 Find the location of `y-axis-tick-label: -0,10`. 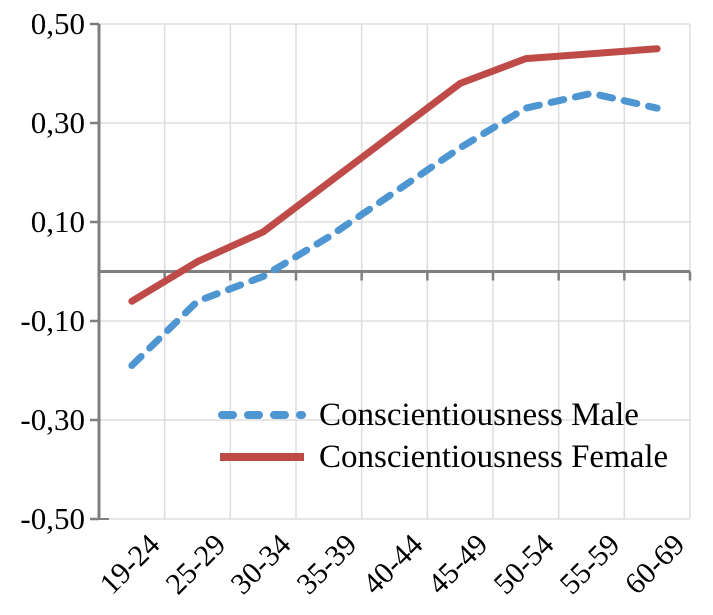

y-axis-tick-label: -0,10 is located at coordinates (52, 320).